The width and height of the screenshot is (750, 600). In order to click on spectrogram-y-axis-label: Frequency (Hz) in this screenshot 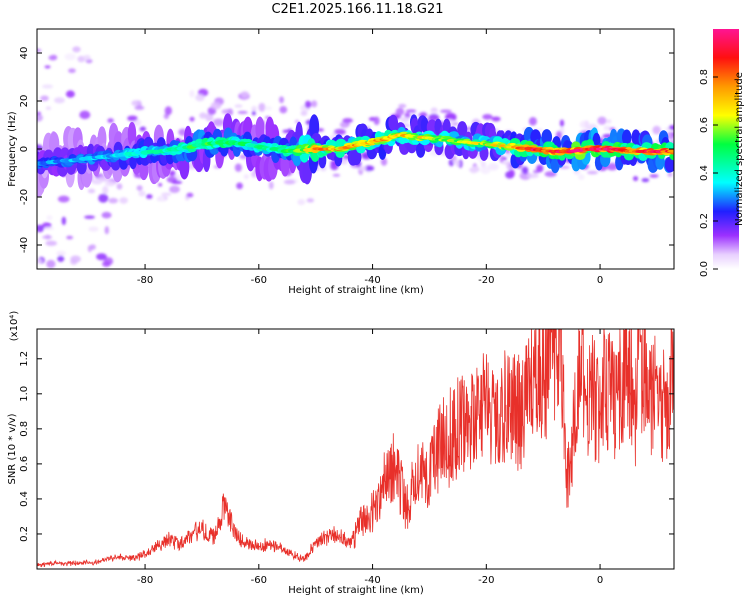, I will do `click(12, 149)`.